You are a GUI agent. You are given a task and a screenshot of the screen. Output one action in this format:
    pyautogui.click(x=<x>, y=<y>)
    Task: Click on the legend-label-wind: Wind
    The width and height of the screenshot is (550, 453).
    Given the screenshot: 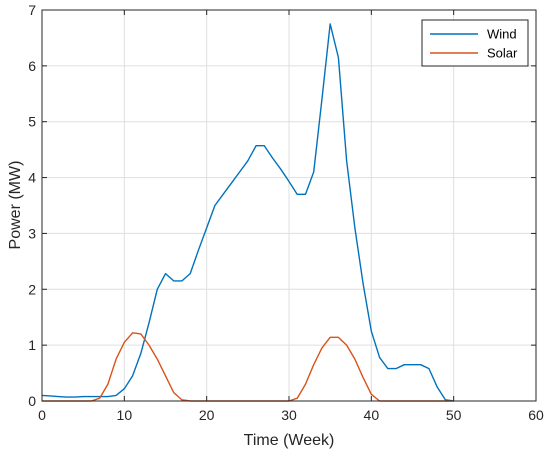 What is the action you would take?
    pyautogui.click(x=502, y=34)
    